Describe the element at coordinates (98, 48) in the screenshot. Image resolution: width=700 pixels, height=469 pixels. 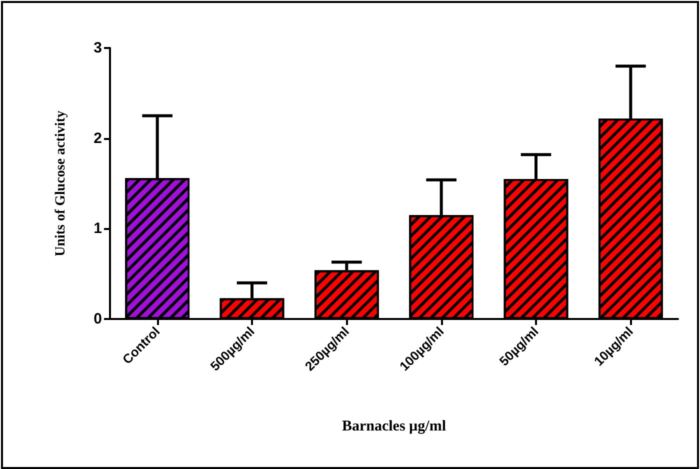
I see `y-tick-label: 3` at that location.